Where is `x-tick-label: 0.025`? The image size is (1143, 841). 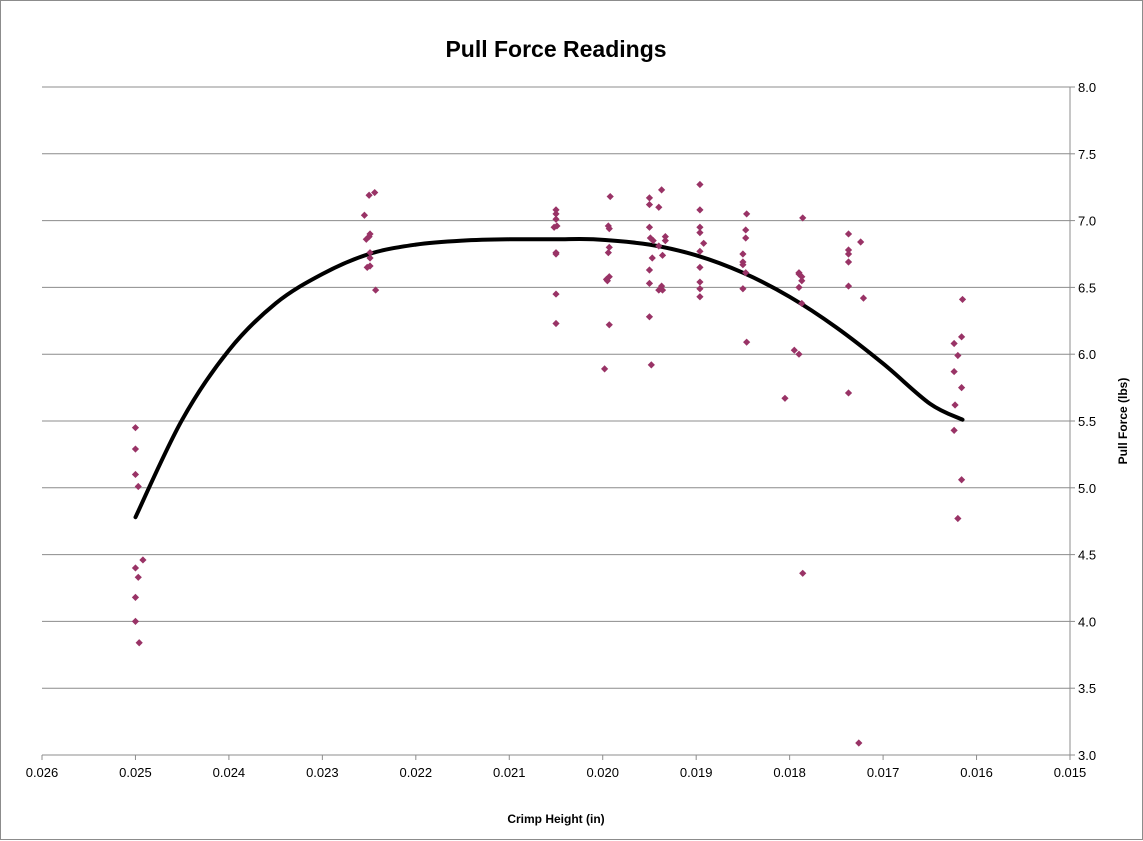
x-tick-label: 0.025 is located at coordinates (135, 772).